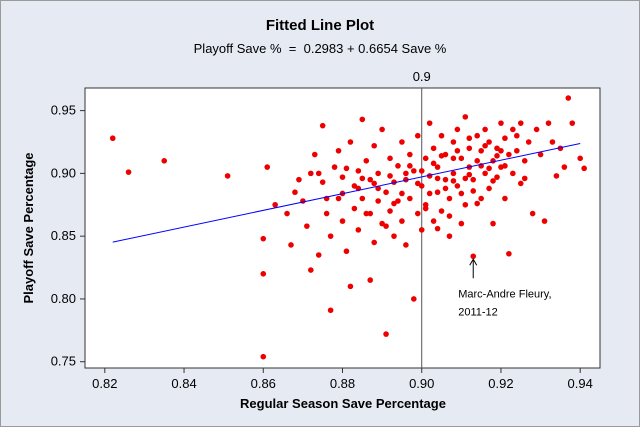 The width and height of the screenshot is (640, 427). What do you see at coordinates (320, 48) in the screenshot?
I see `chart-subtitle: Playoff Save % = 0.2983 + 0.6654 Save %` at bounding box center [320, 48].